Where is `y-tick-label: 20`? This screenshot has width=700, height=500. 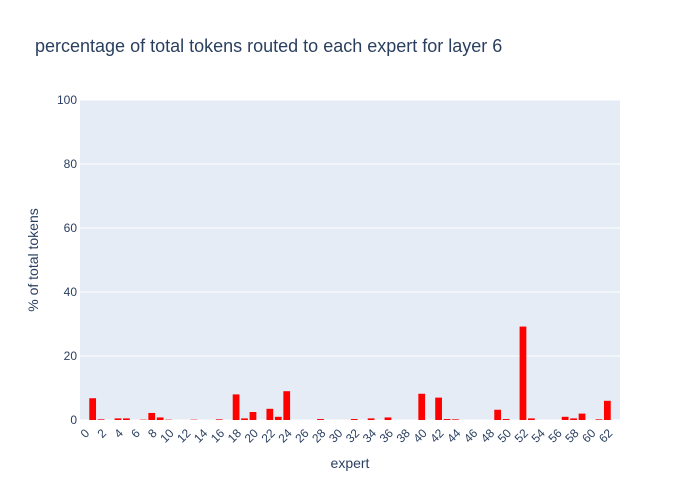
y-tick-label: 20 is located at coordinates (71, 356).